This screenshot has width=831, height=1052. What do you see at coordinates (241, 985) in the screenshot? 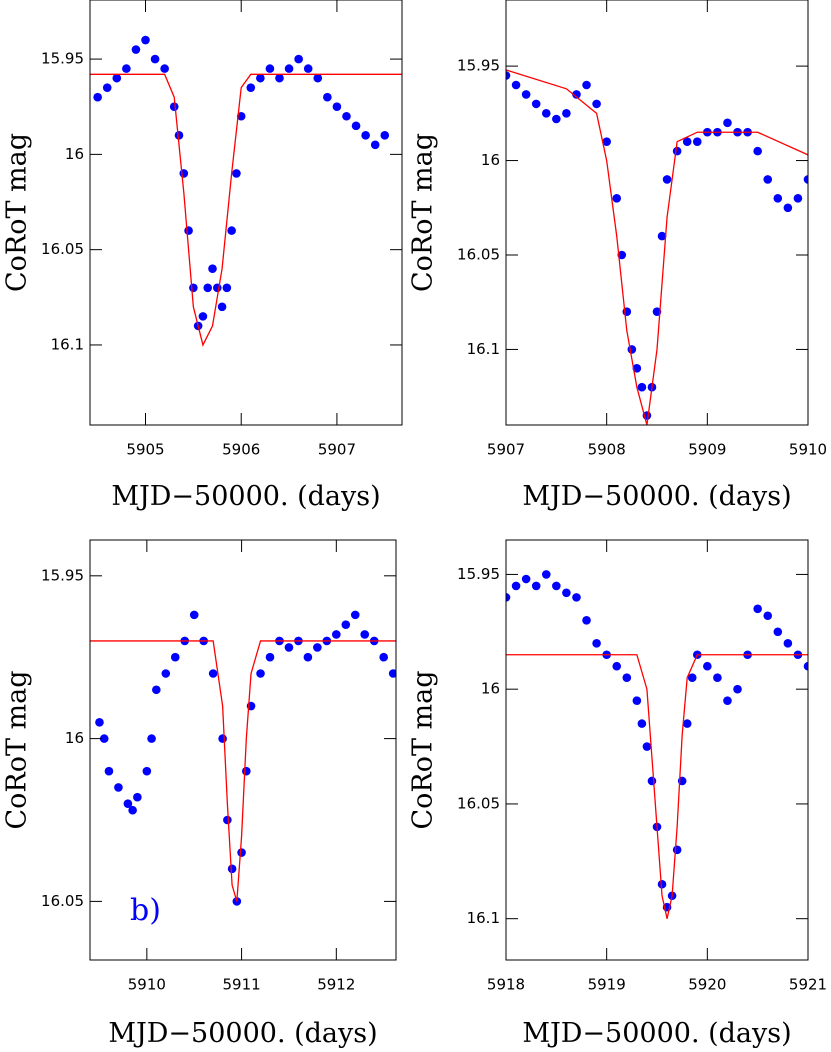
I see `x-tick-label: 5911` at bounding box center [241, 985].